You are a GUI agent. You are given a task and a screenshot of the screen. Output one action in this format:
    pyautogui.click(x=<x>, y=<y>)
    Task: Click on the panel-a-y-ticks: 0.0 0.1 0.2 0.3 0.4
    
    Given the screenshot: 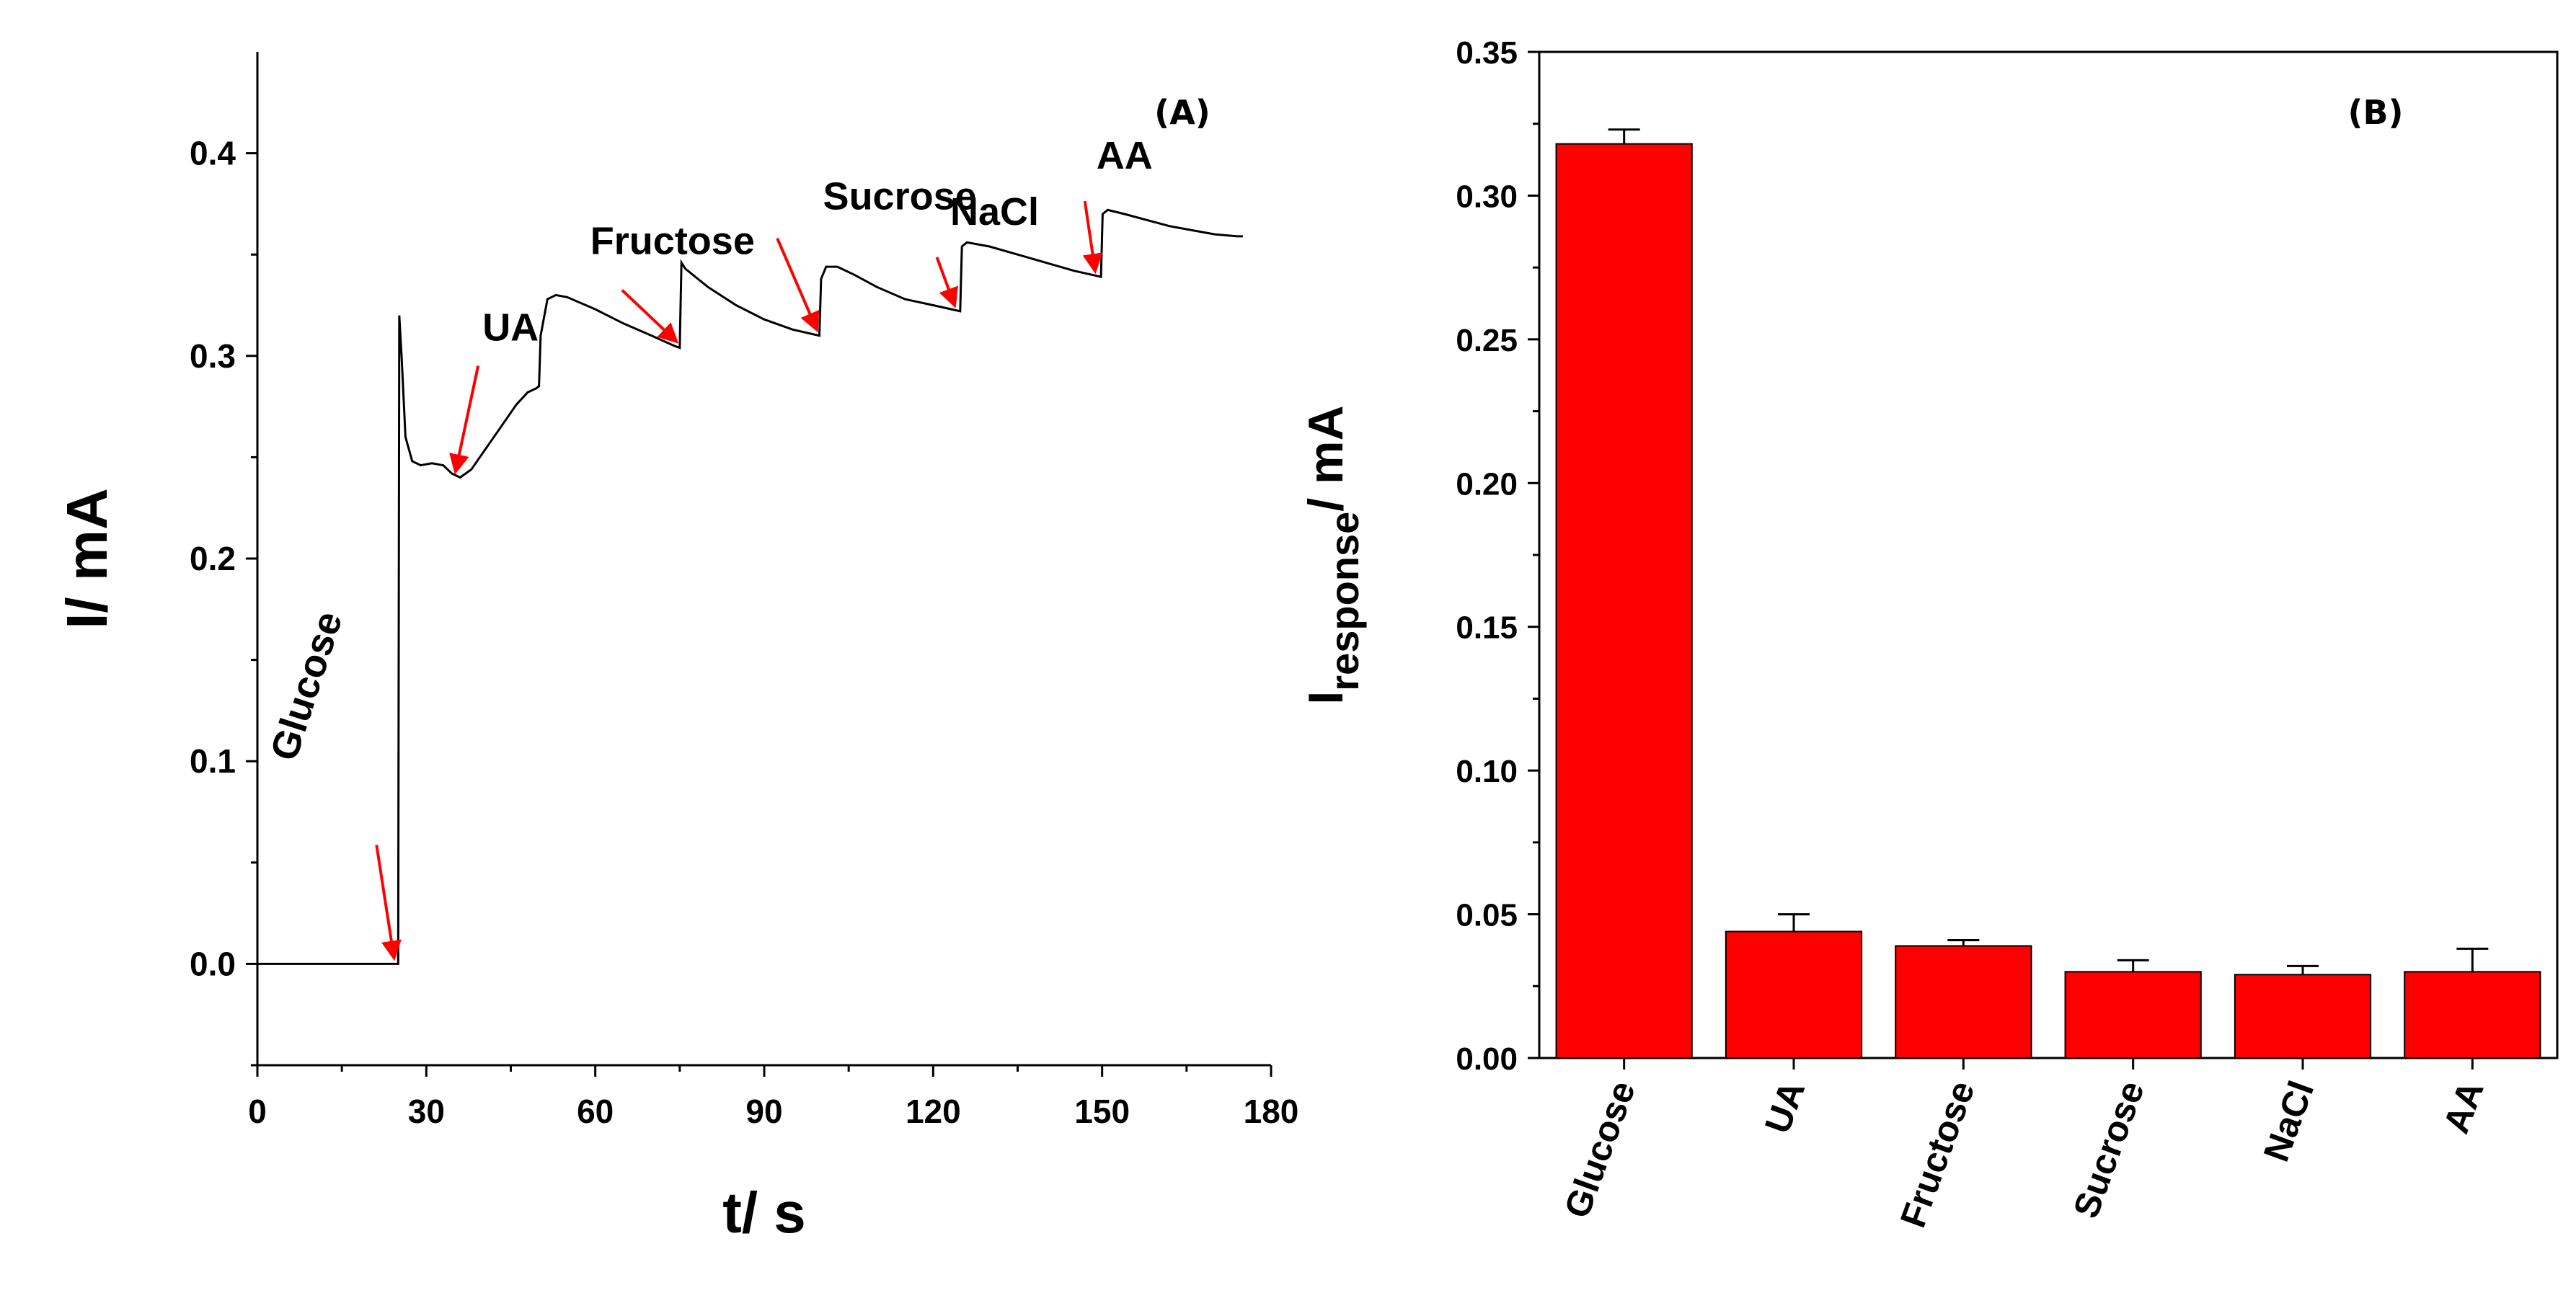 What is the action you would take?
    pyautogui.click(x=223, y=601)
    